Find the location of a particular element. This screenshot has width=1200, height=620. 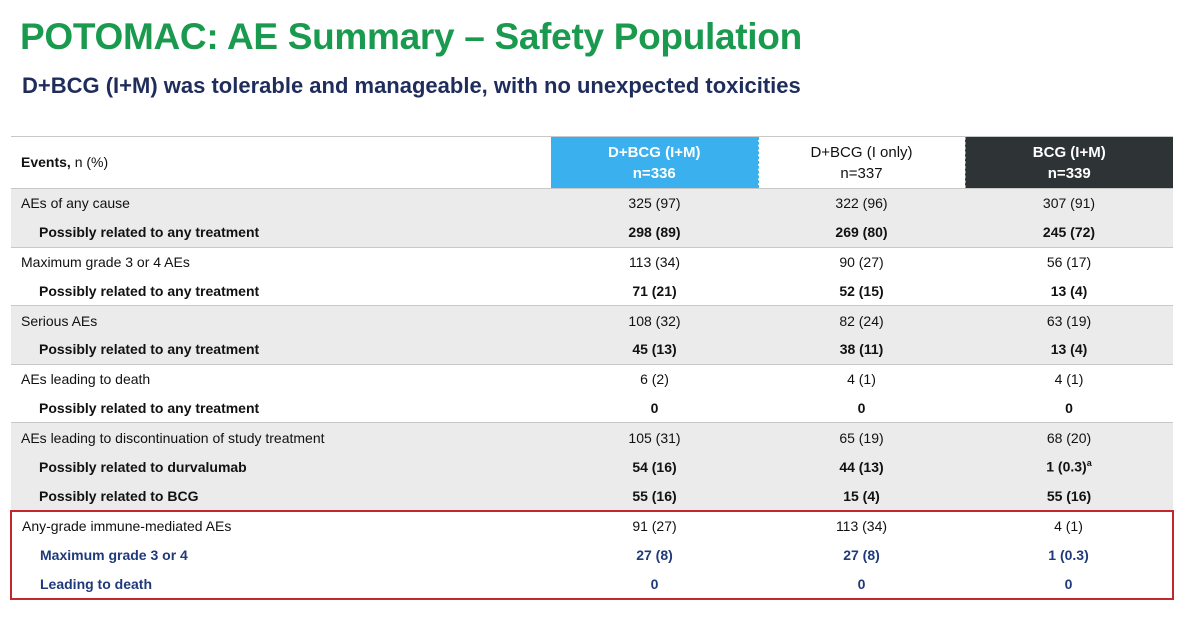

cell: 269 (80) is located at coordinates (861, 232).